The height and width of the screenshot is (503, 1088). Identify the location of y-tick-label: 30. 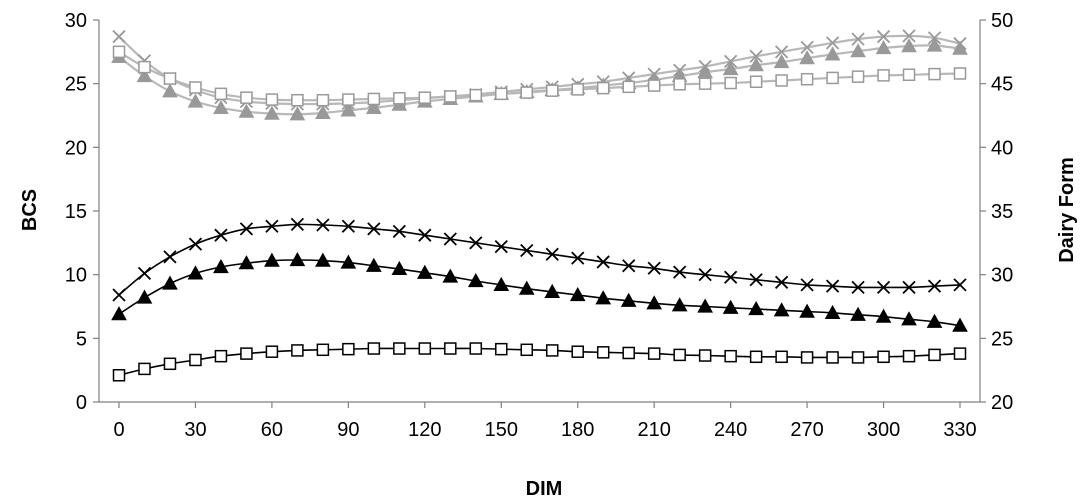
(76, 21).